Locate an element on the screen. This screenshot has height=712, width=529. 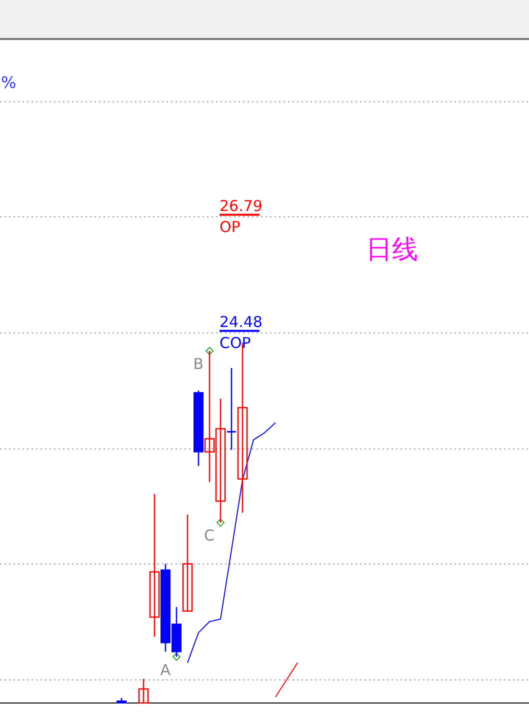
annotation: % is located at coordinates (8, 82).